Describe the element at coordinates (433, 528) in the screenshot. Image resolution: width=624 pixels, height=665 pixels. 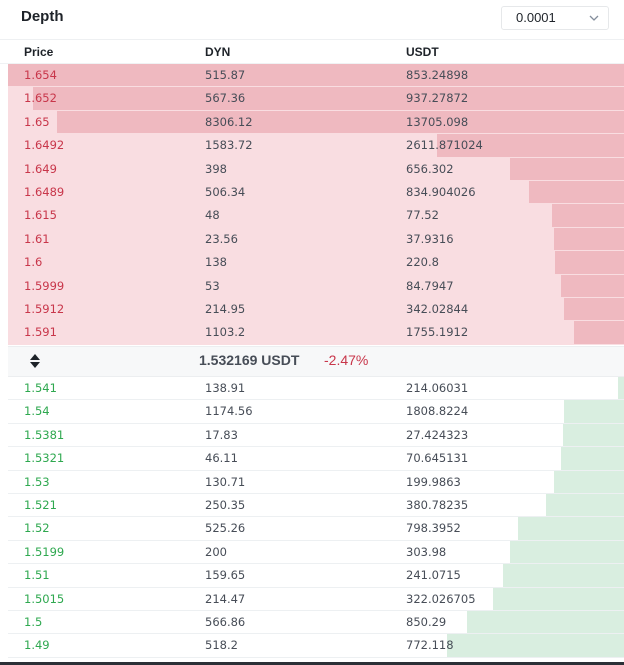
I see `total-cell: 798.3952` at that location.